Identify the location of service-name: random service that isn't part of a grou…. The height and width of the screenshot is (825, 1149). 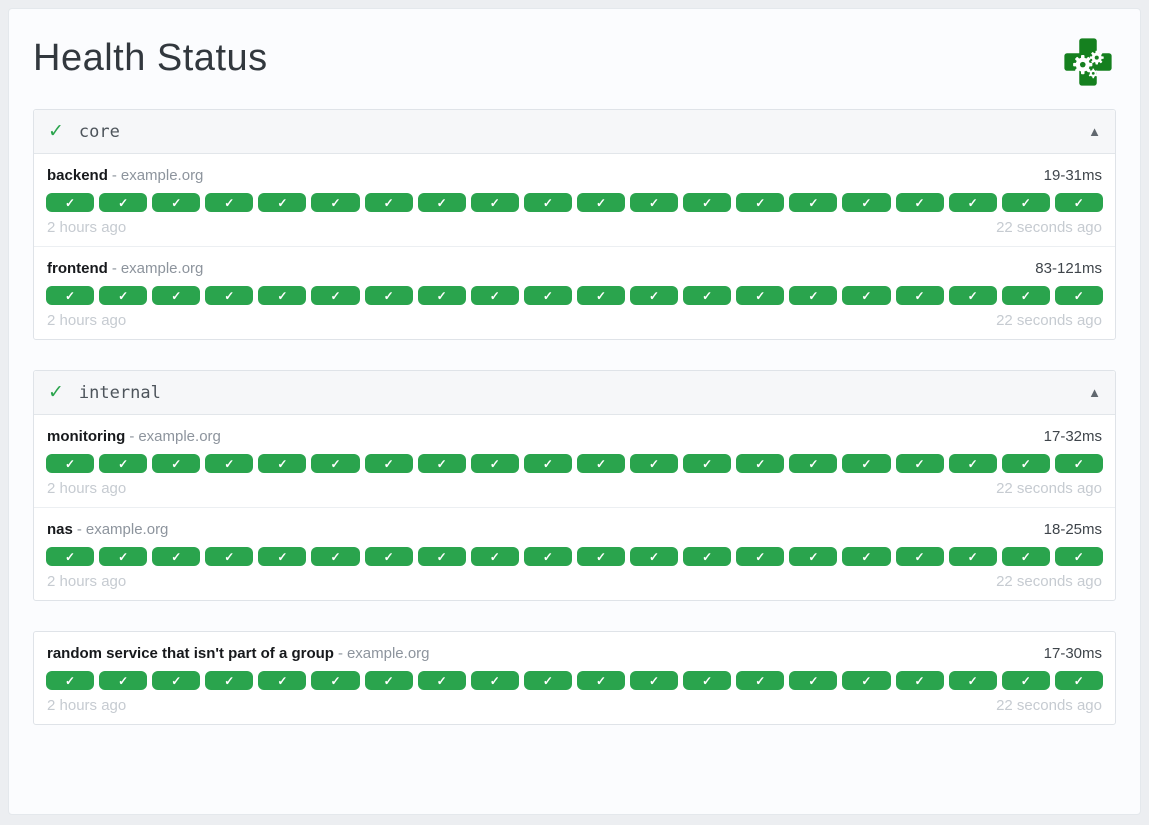
(190, 653).